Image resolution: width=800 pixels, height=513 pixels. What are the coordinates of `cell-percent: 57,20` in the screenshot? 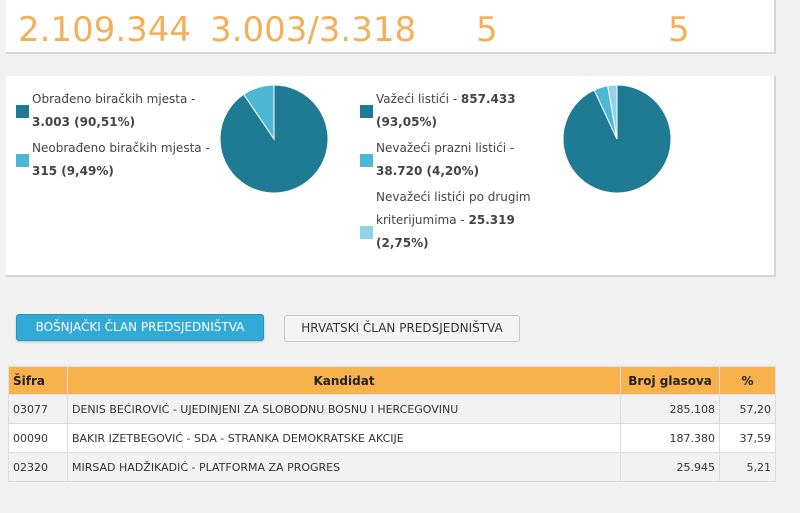 It's located at (747, 409).